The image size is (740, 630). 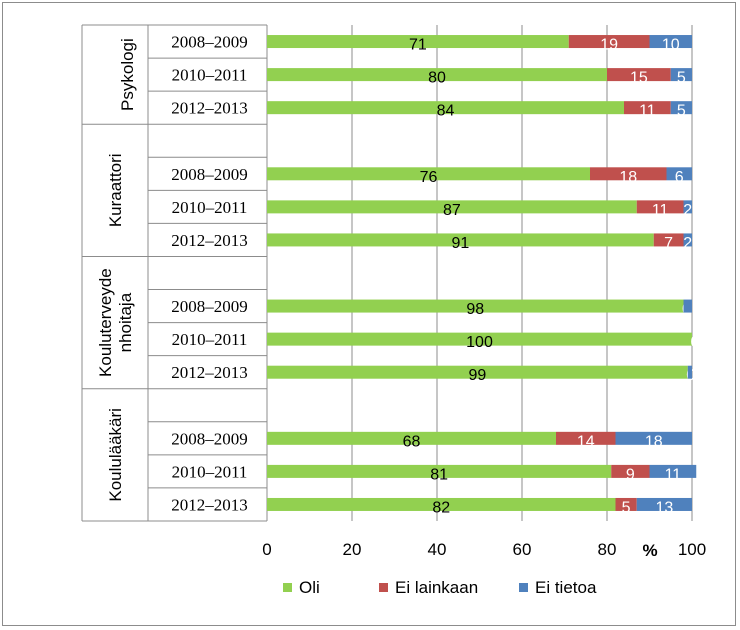 I want to click on x-tick-label: 40, so click(x=437, y=549).